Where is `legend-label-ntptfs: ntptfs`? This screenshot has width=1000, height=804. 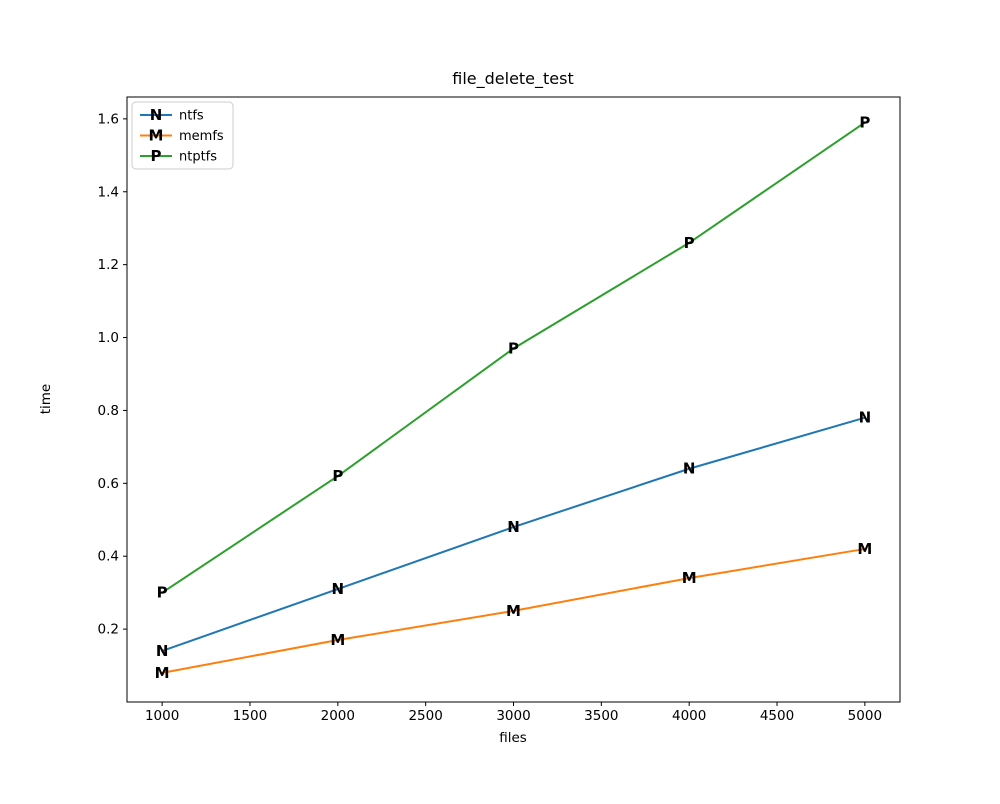
legend-label-ntptfs: ntptfs is located at coordinates (198, 157).